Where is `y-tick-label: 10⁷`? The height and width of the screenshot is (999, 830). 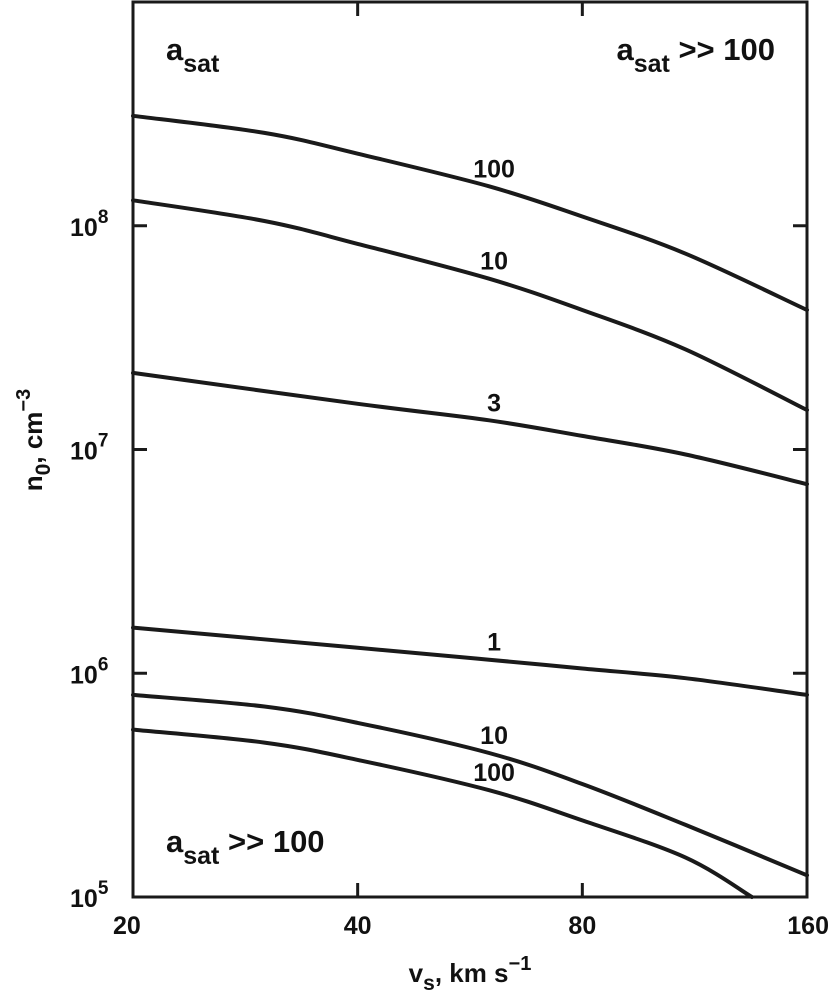
y-tick-label: 10⁷ is located at coordinates (89, 448).